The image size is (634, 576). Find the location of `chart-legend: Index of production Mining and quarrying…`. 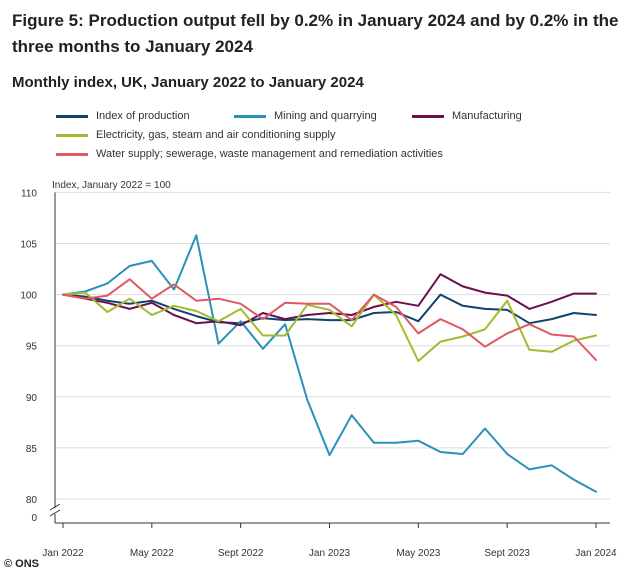

chart-legend: Index of production Mining and quarrying… is located at coordinates (341, 138).